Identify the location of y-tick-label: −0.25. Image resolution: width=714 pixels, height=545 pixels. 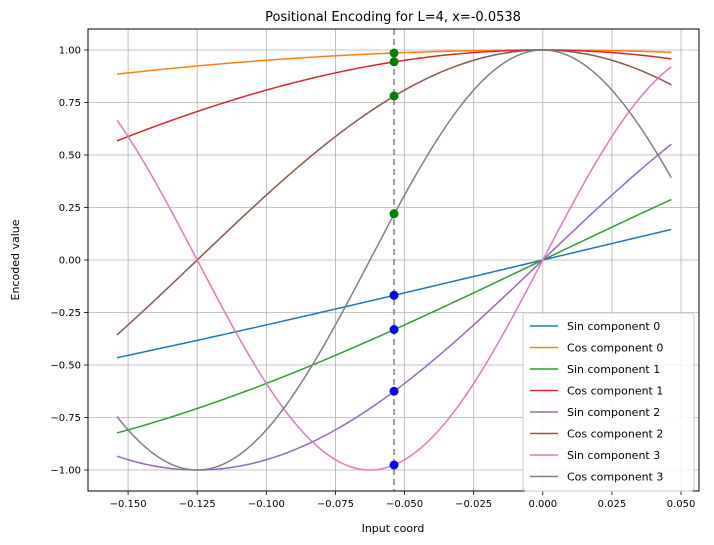
(65, 313).